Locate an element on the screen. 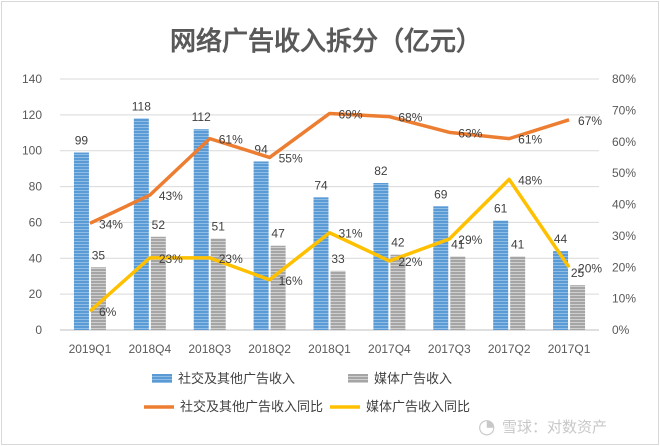  x-tick-label: 2018Q2 is located at coordinates (269, 349).